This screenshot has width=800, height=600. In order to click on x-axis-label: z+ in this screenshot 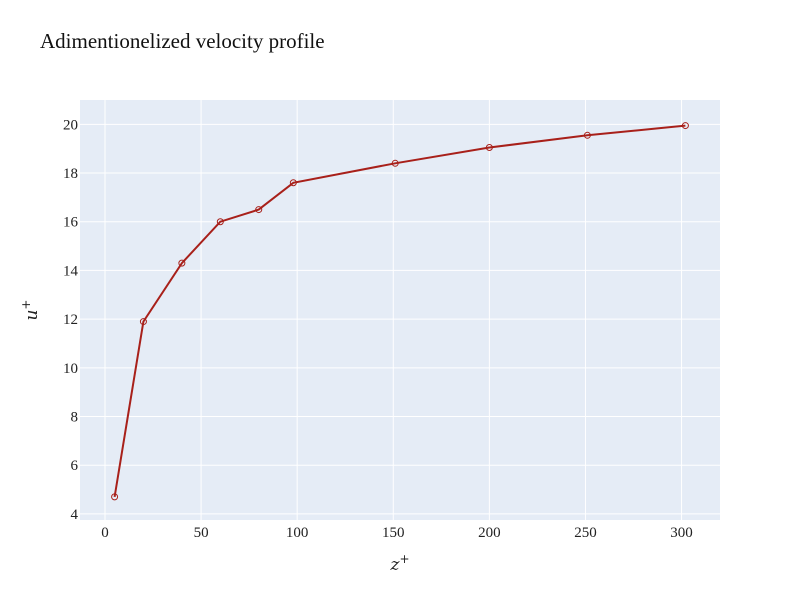, I will do `click(399, 563)`.